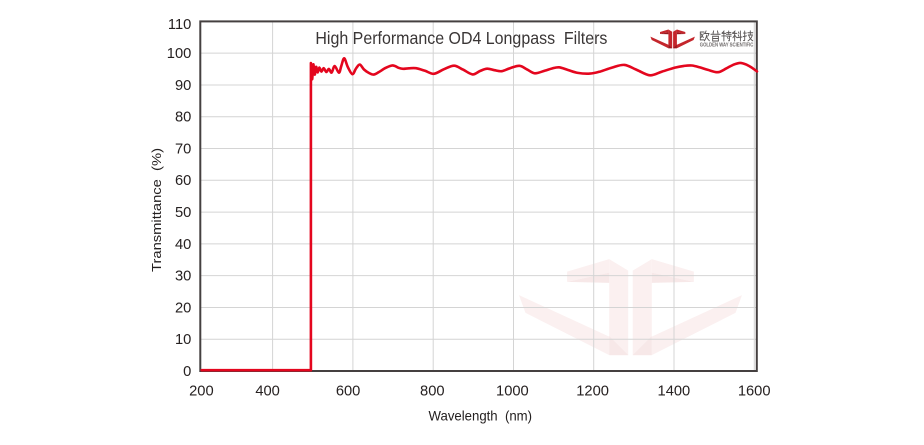 The height and width of the screenshot is (445, 924). What do you see at coordinates (183, 149) in the screenshot?
I see `svg-text: 70` at bounding box center [183, 149].